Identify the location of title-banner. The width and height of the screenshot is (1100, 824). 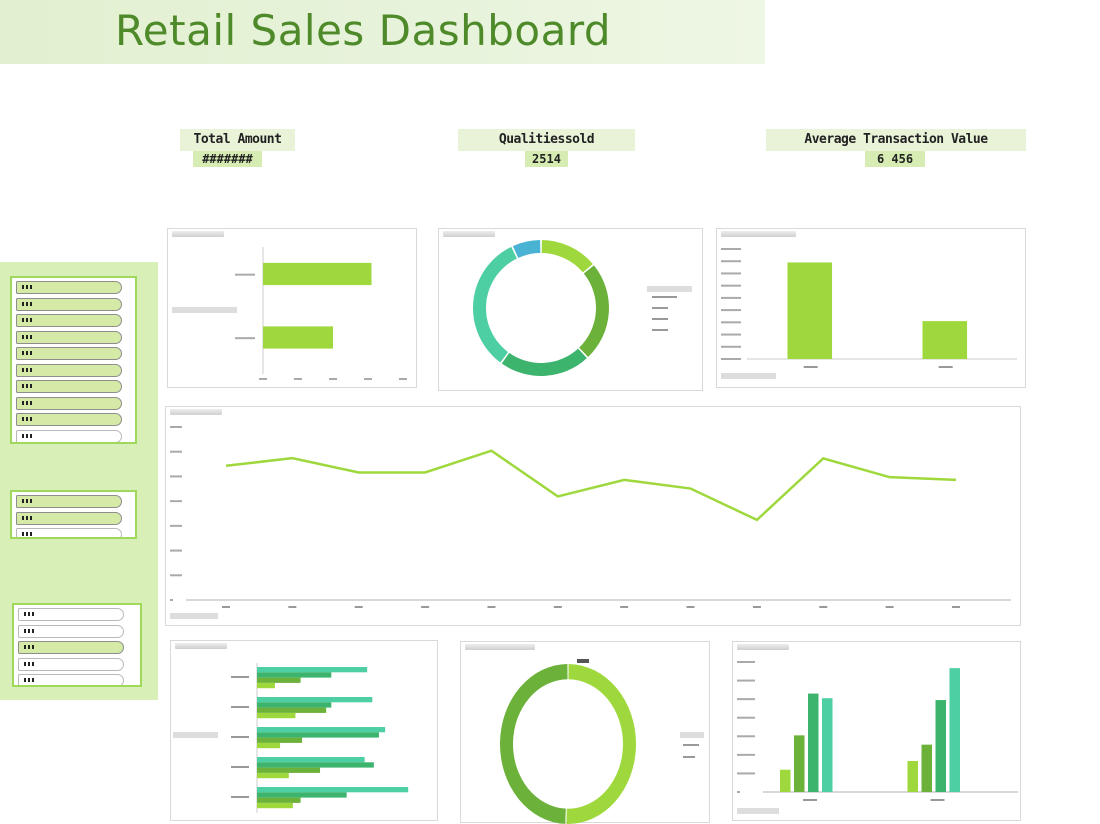
(382, 32).